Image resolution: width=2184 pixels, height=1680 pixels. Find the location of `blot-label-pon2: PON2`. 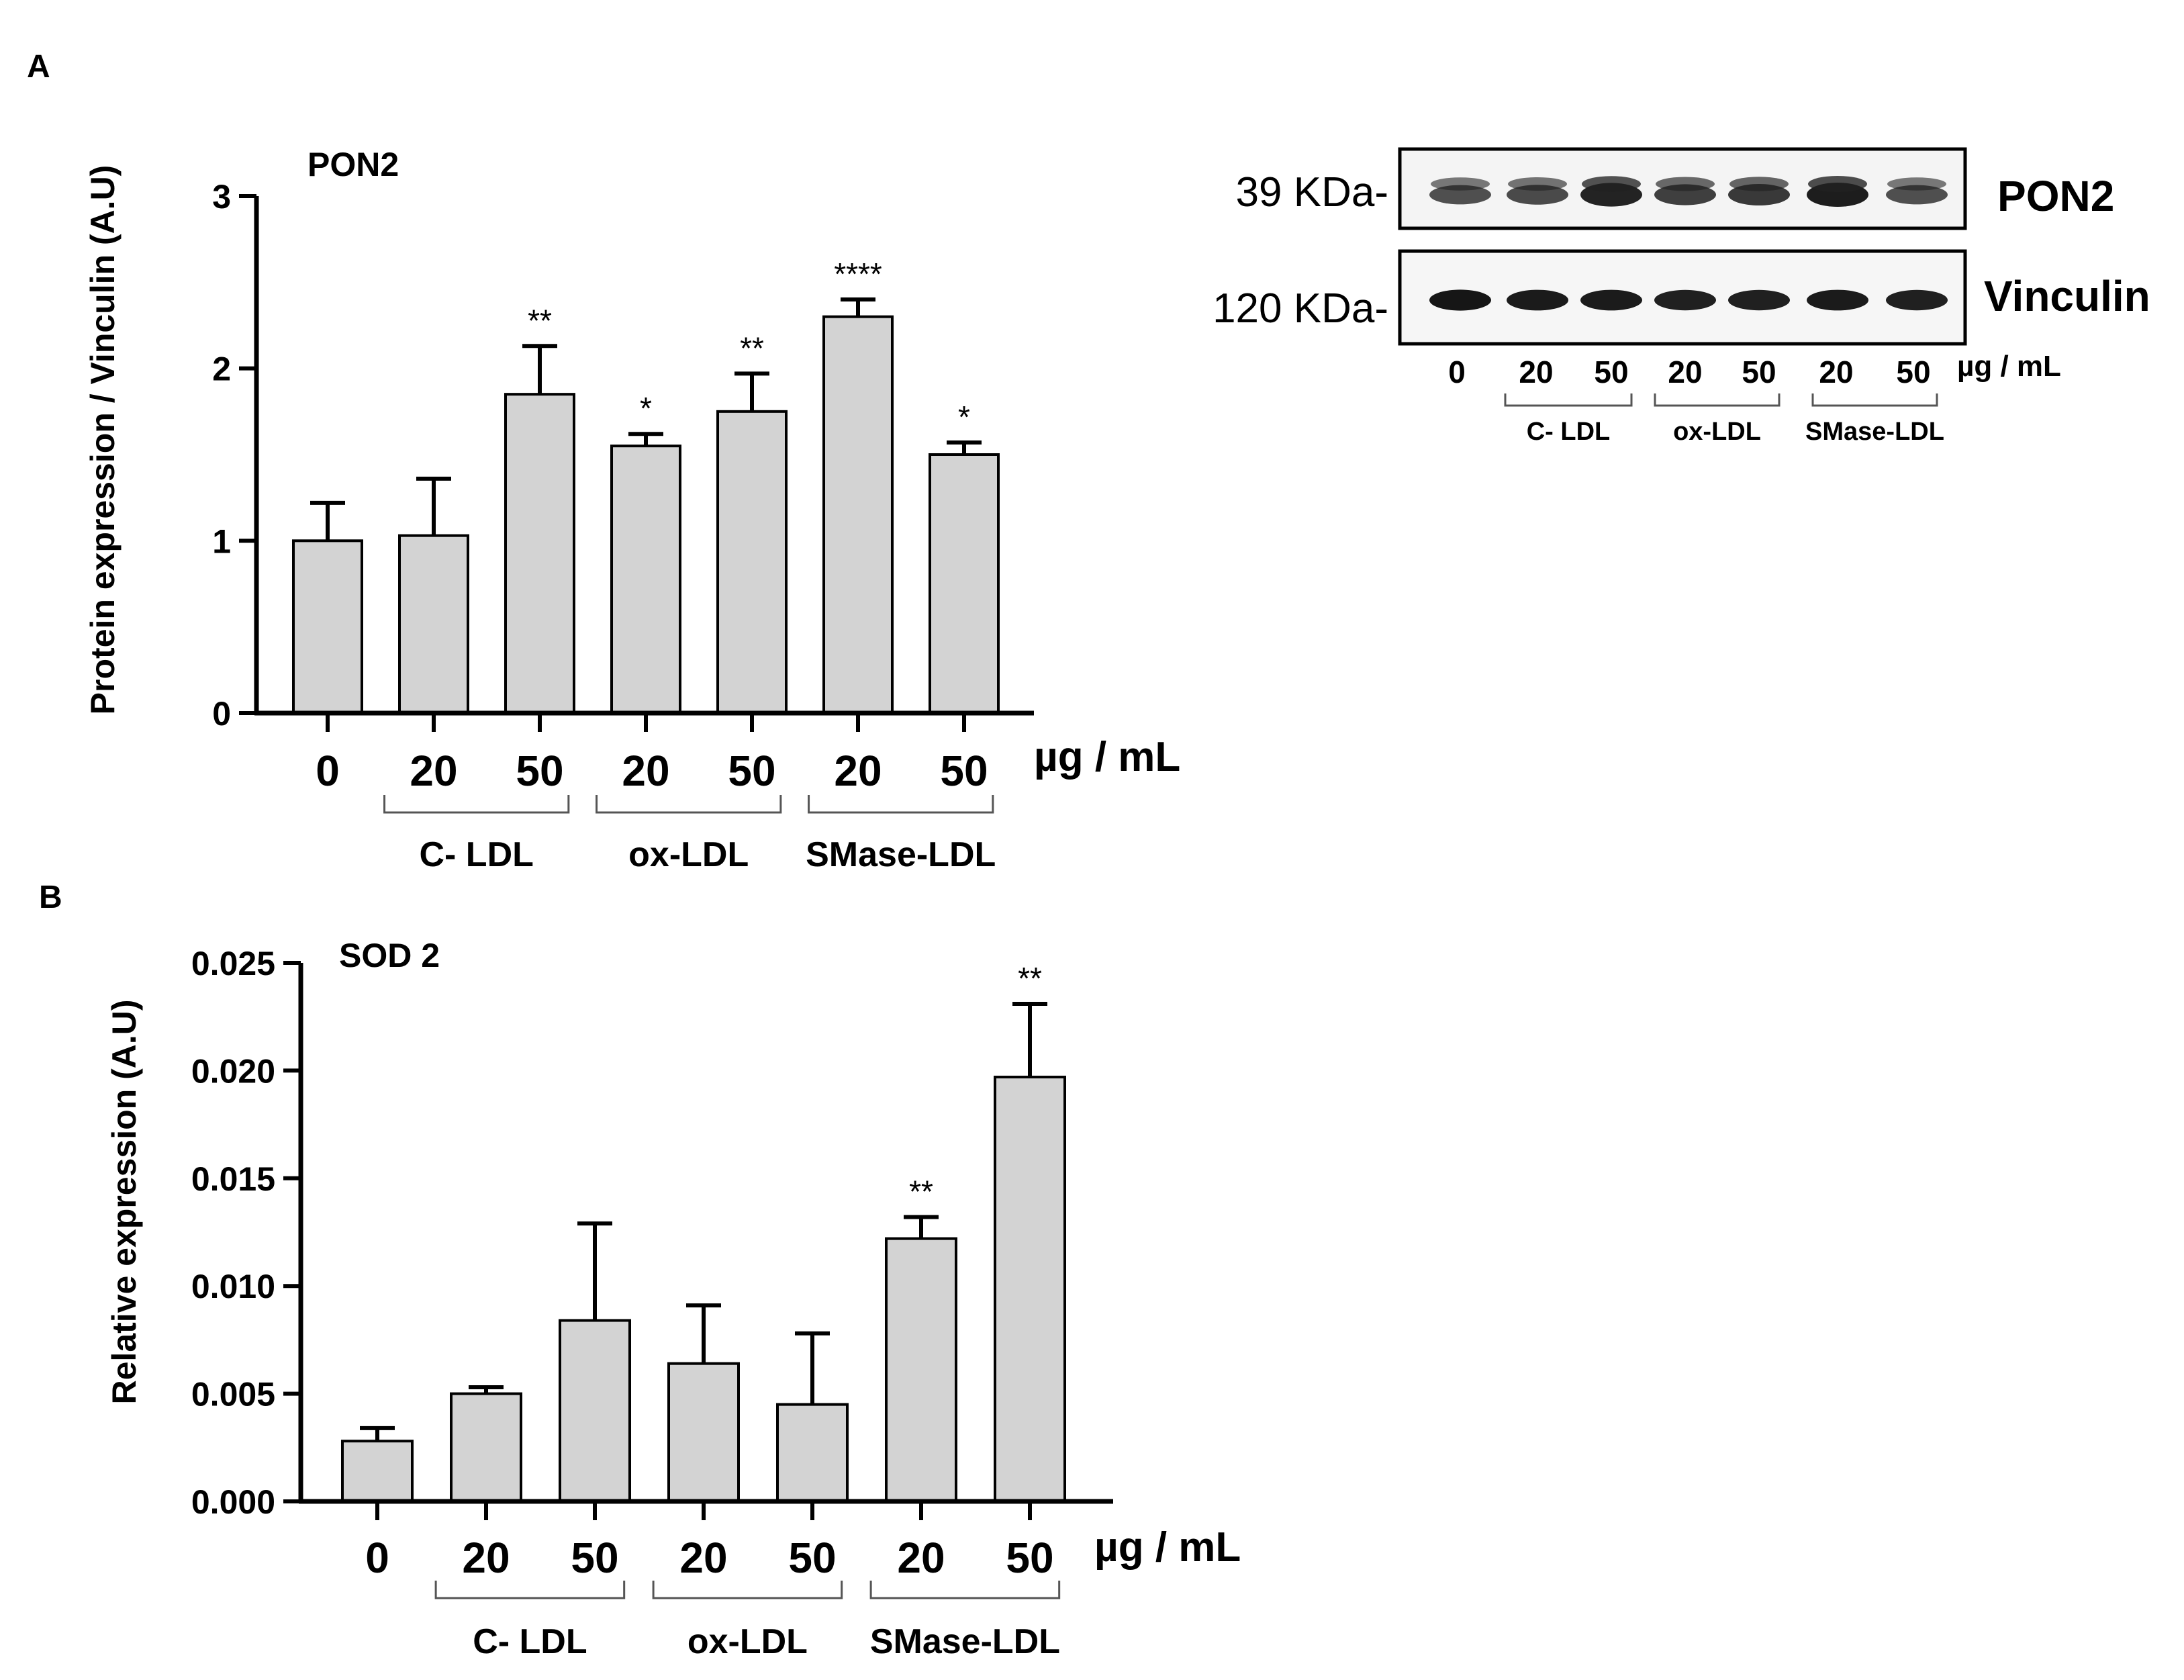

blot-label-pon2: PON2 is located at coordinates (2055, 196).